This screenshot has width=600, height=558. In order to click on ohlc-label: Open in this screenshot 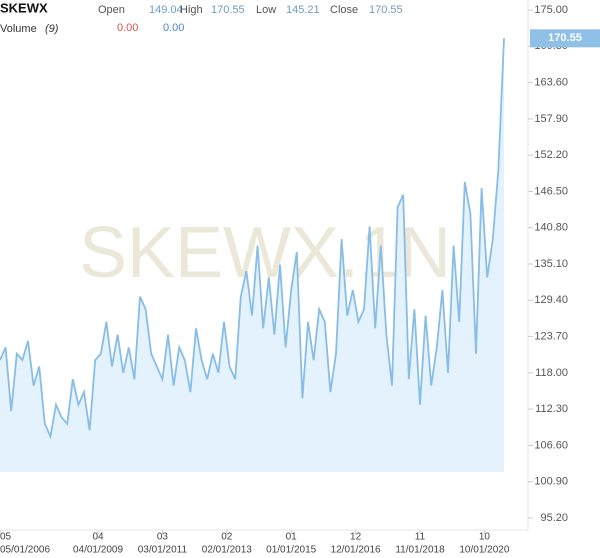, I will do `click(111, 10)`.